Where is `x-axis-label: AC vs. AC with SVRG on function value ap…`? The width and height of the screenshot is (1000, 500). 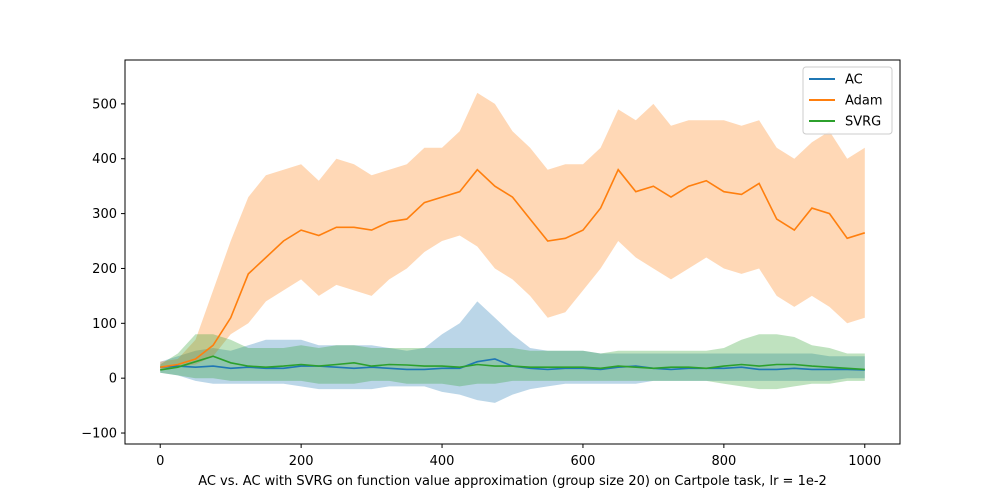
x-axis-label: AC vs. AC with SVRG on function value ap… is located at coordinates (512, 481).